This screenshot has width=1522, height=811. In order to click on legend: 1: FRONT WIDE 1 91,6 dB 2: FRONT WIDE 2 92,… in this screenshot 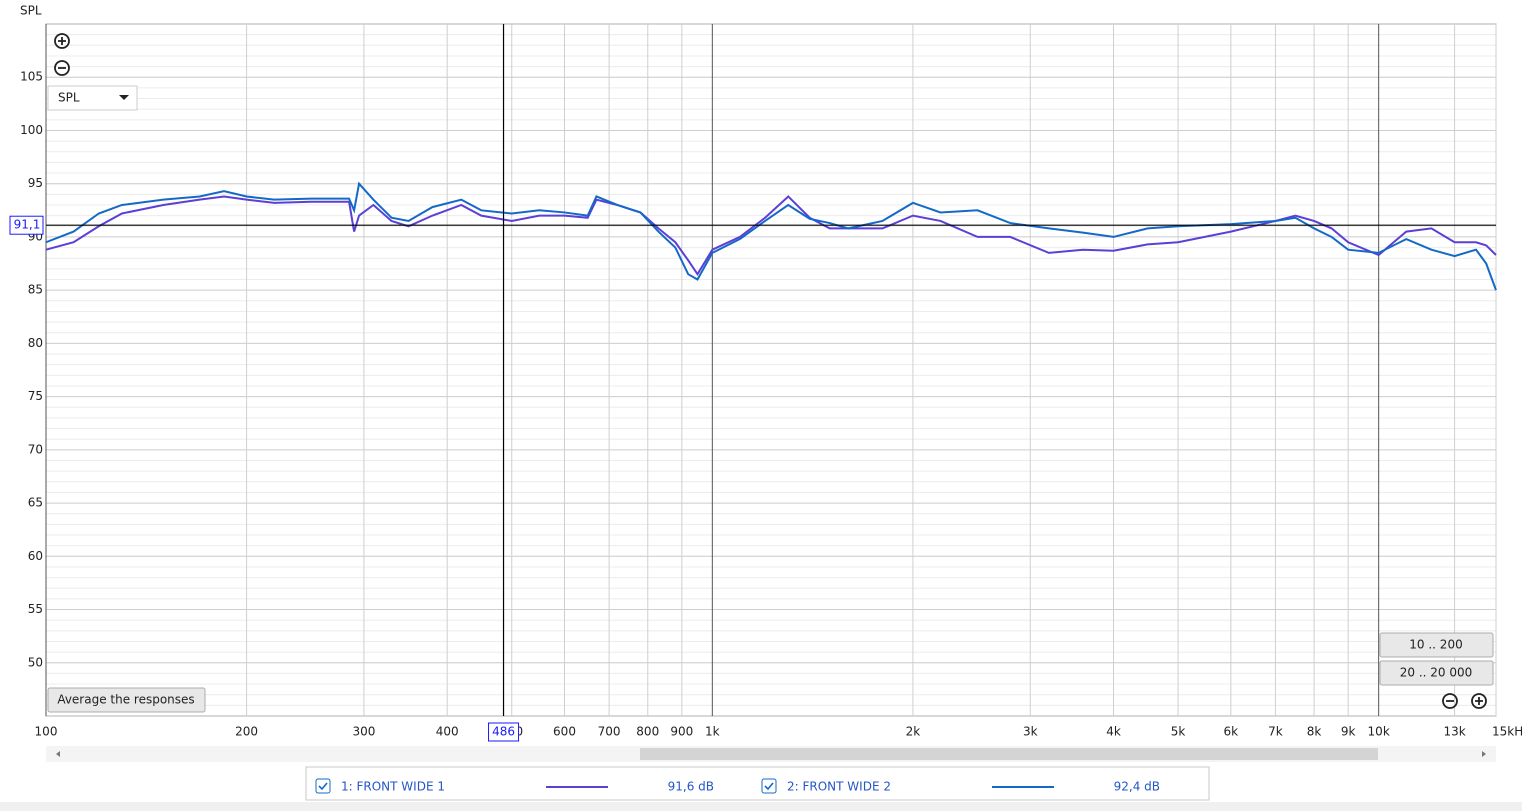, I will do `click(737, 786)`.